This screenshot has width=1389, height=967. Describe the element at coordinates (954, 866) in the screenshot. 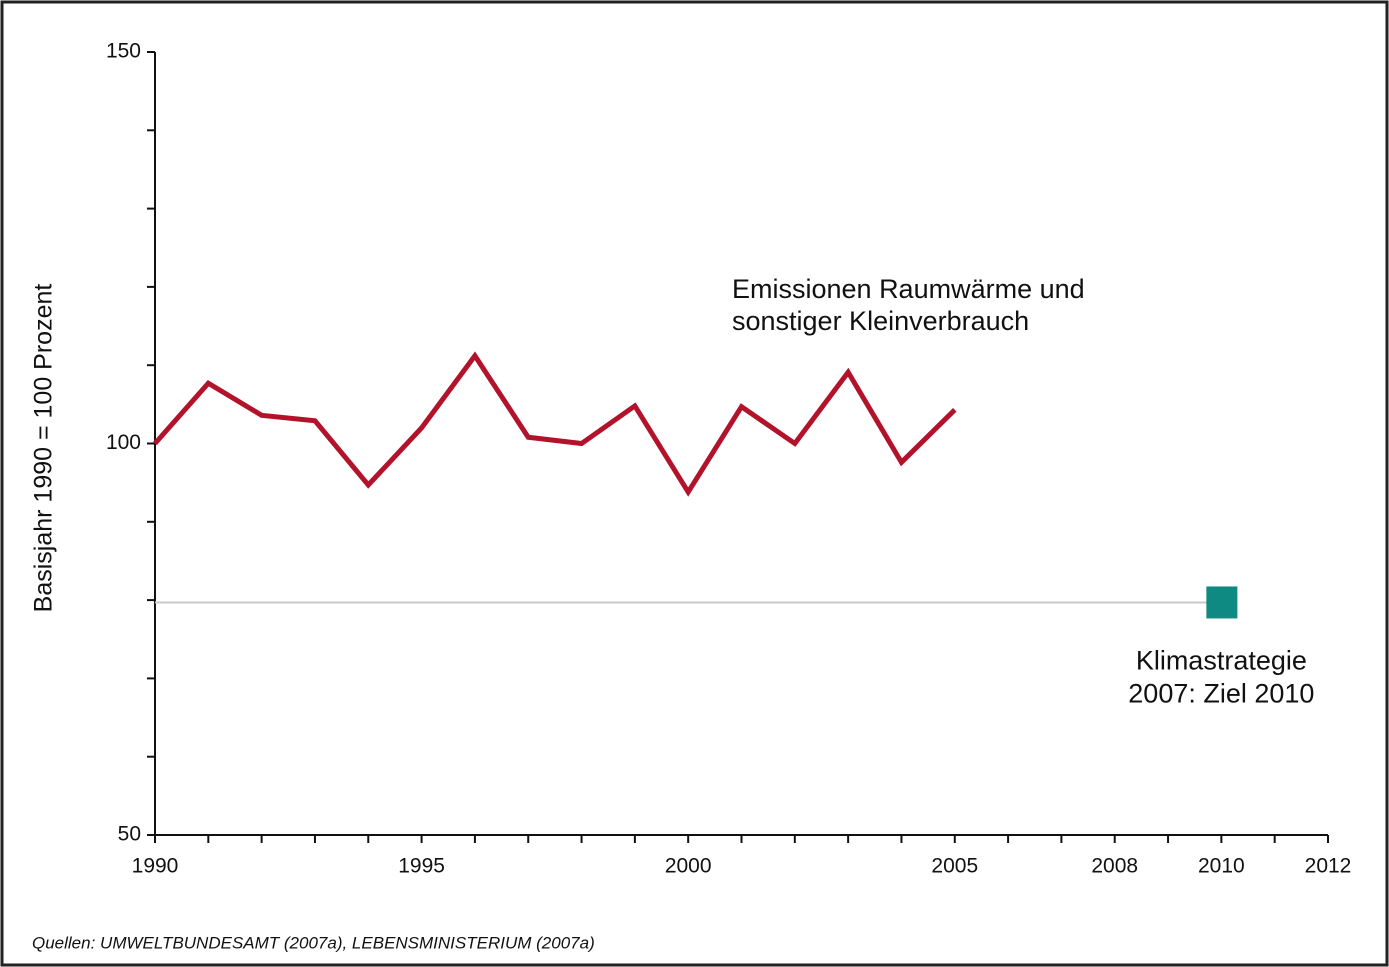

I see `x-tick-label: 2005` at that location.